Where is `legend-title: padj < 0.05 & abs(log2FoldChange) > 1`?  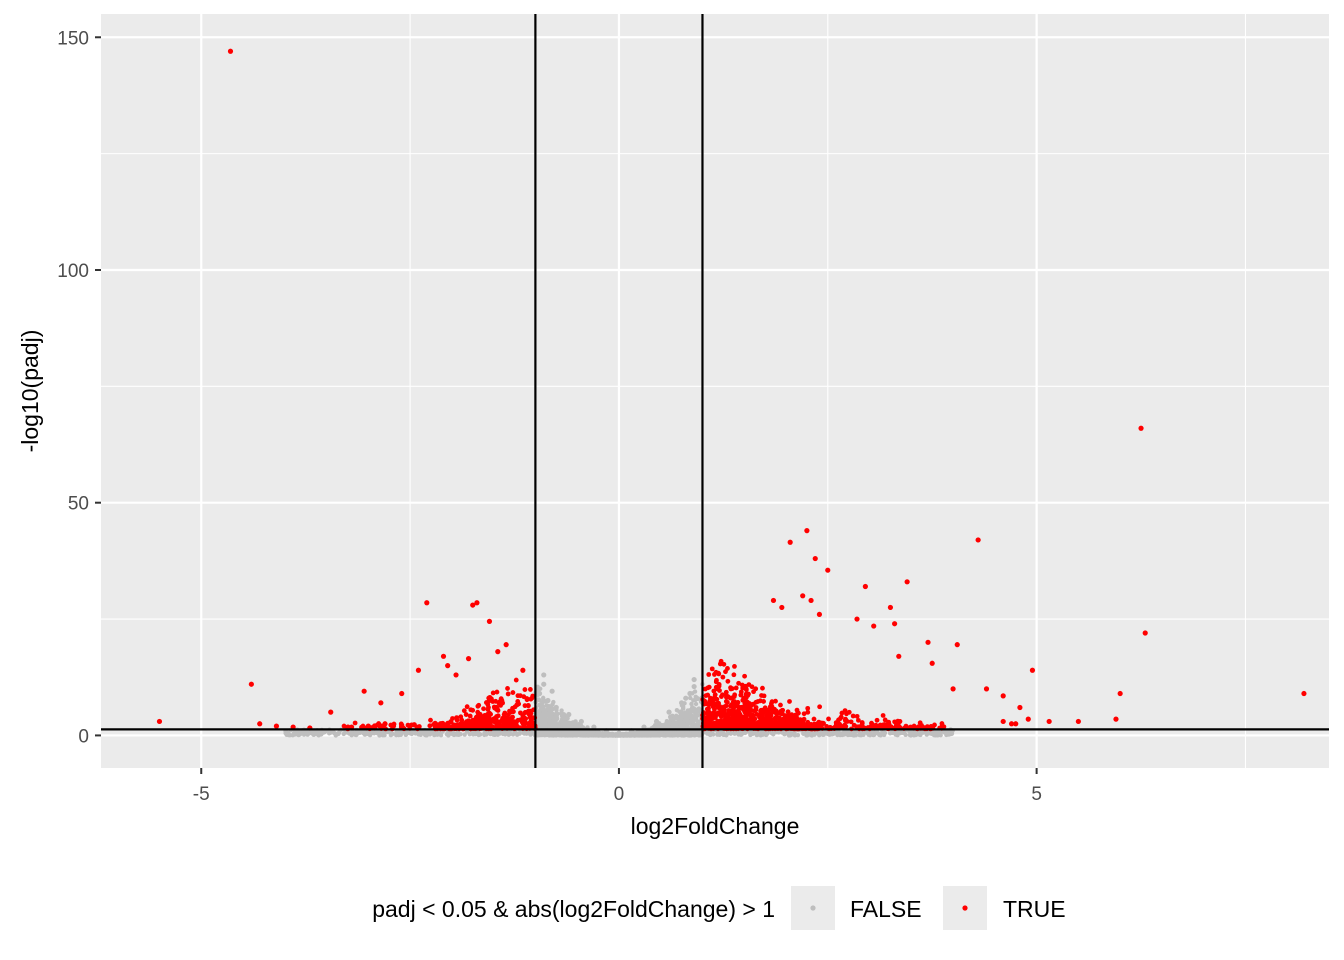
legend-title: padj < 0.05 & abs(log2FoldChange) > 1 is located at coordinates (573, 909).